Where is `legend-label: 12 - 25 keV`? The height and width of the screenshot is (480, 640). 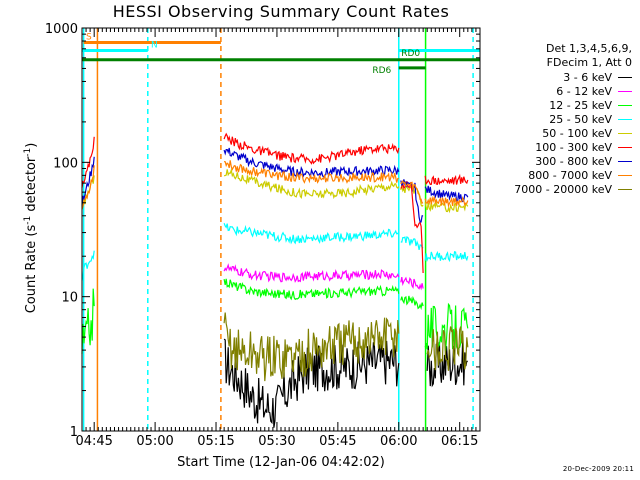 legend-label: 12 - 25 keV is located at coordinates (580, 105).